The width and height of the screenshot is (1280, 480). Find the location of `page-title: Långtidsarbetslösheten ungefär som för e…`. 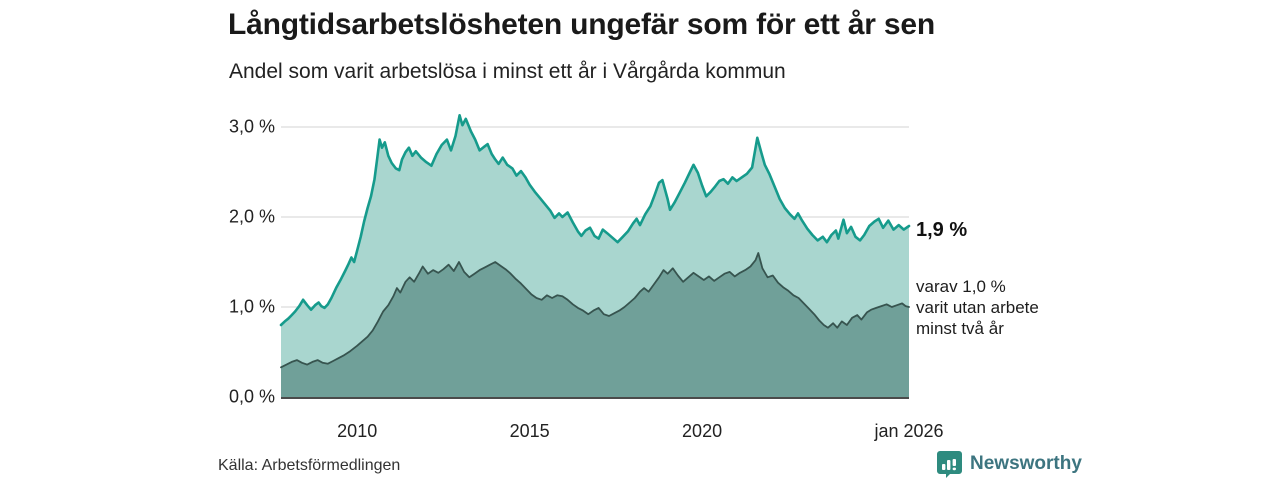

page-title: Långtidsarbetslösheten ungefär som för e… is located at coordinates (582, 24).